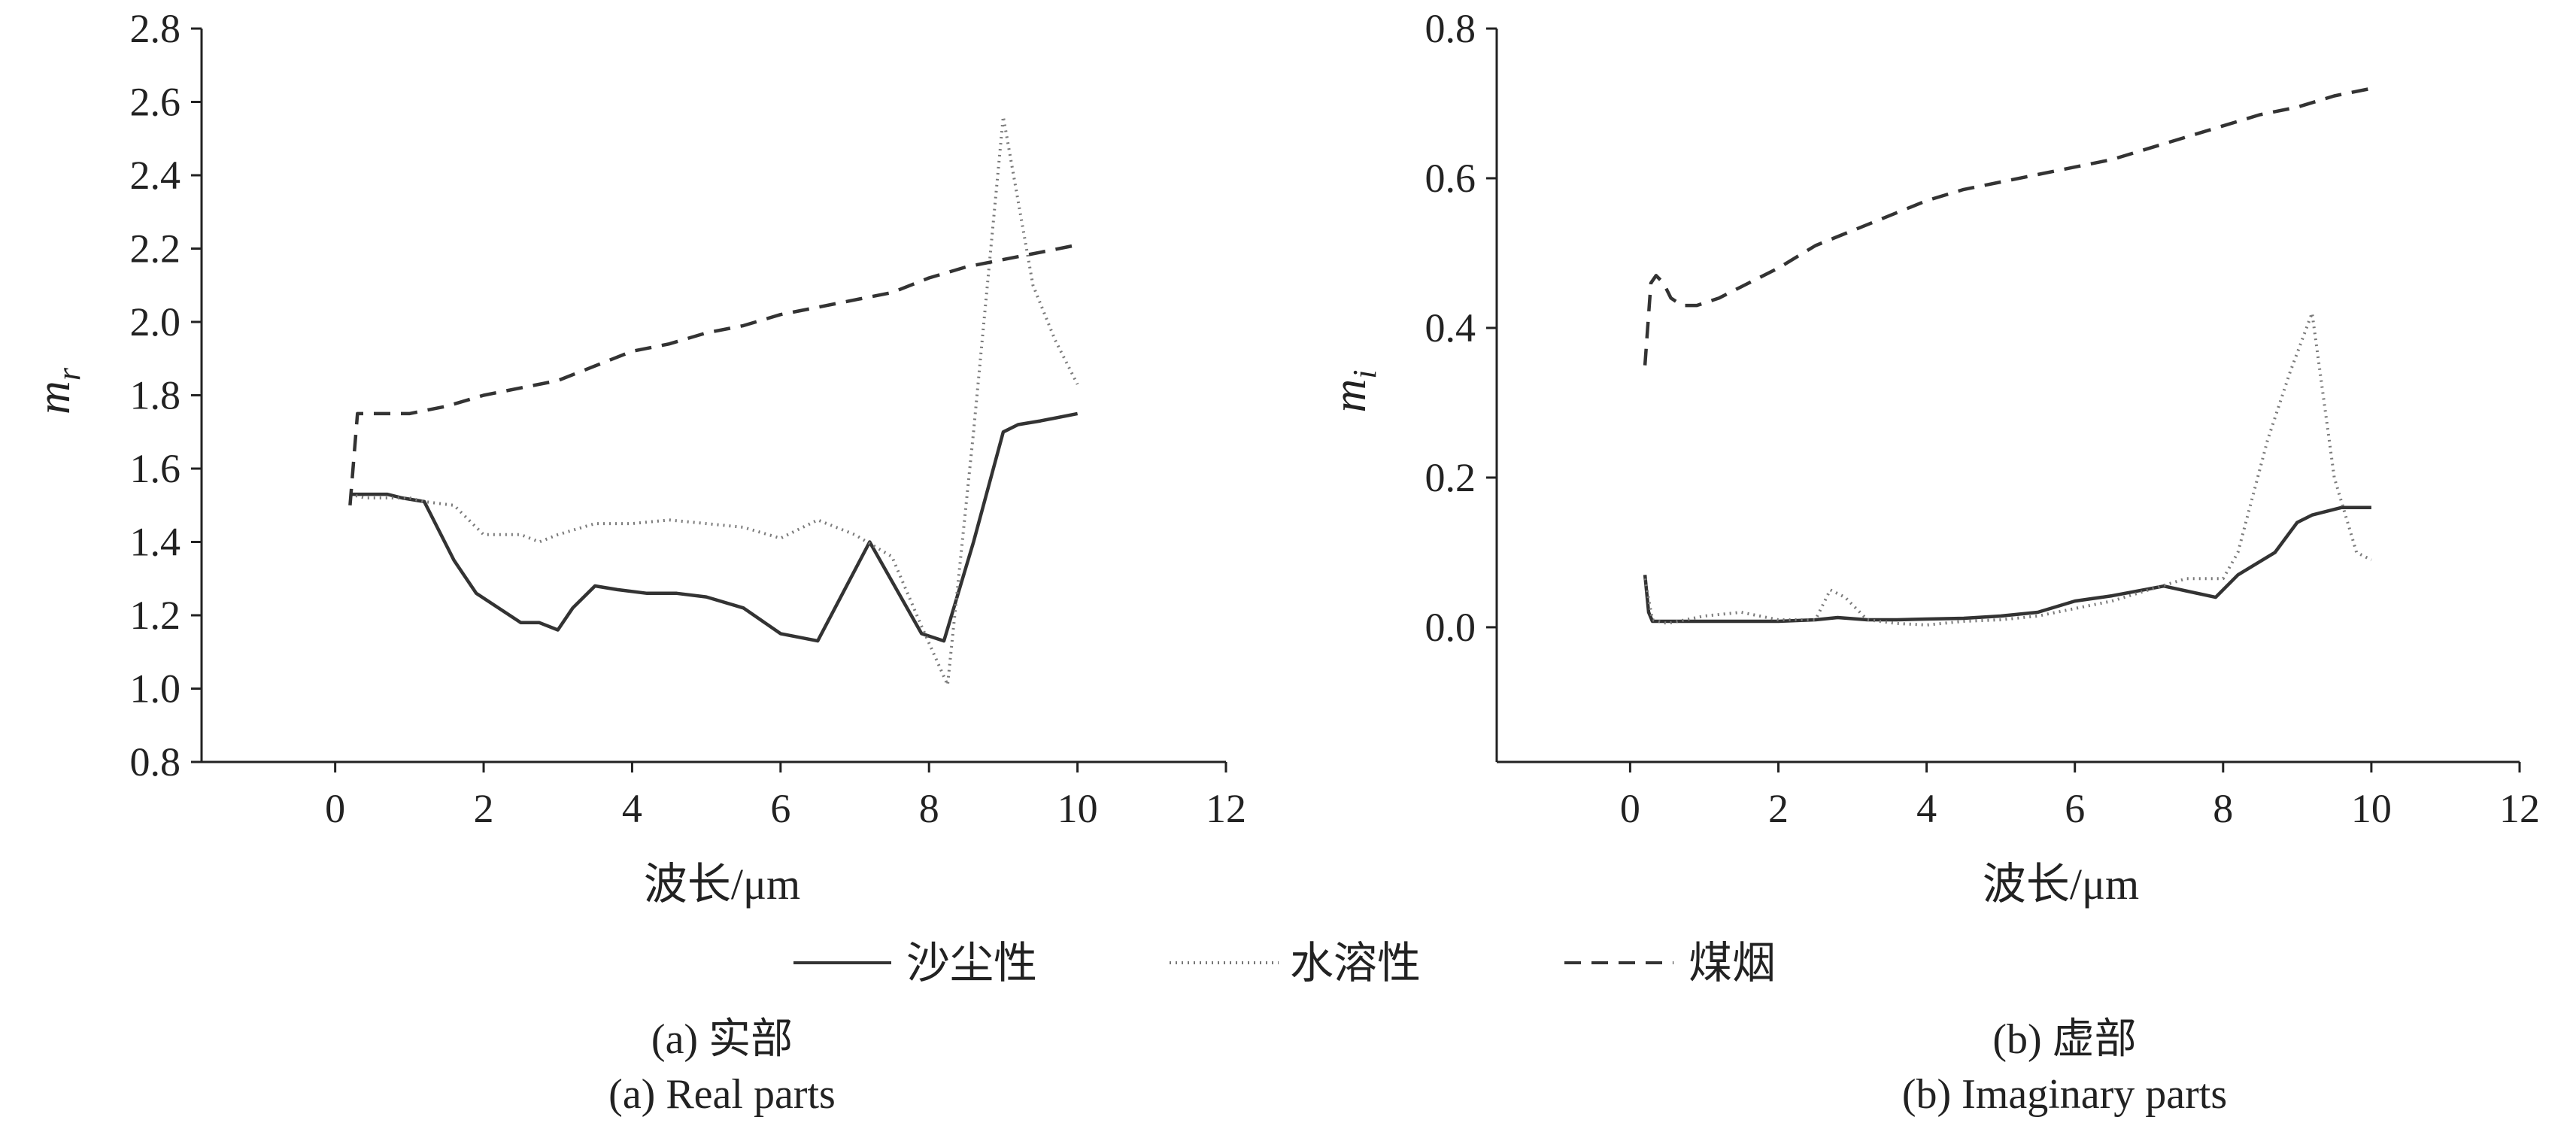 This screenshot has height=1123, width=2576. I want to click on x-tick-label-real: 10, so click(1077, 808).